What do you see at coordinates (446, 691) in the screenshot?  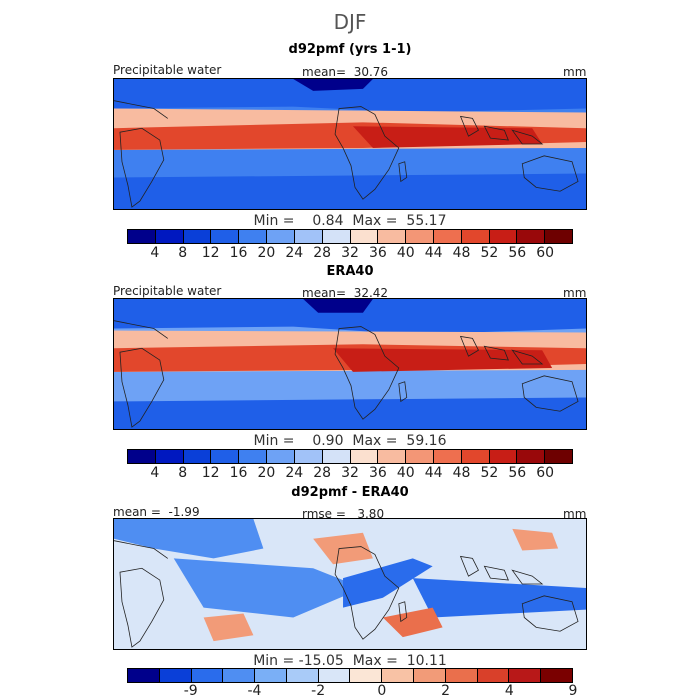 I see `colorbar-tick-label: 2` at bounding box center [446, 691].